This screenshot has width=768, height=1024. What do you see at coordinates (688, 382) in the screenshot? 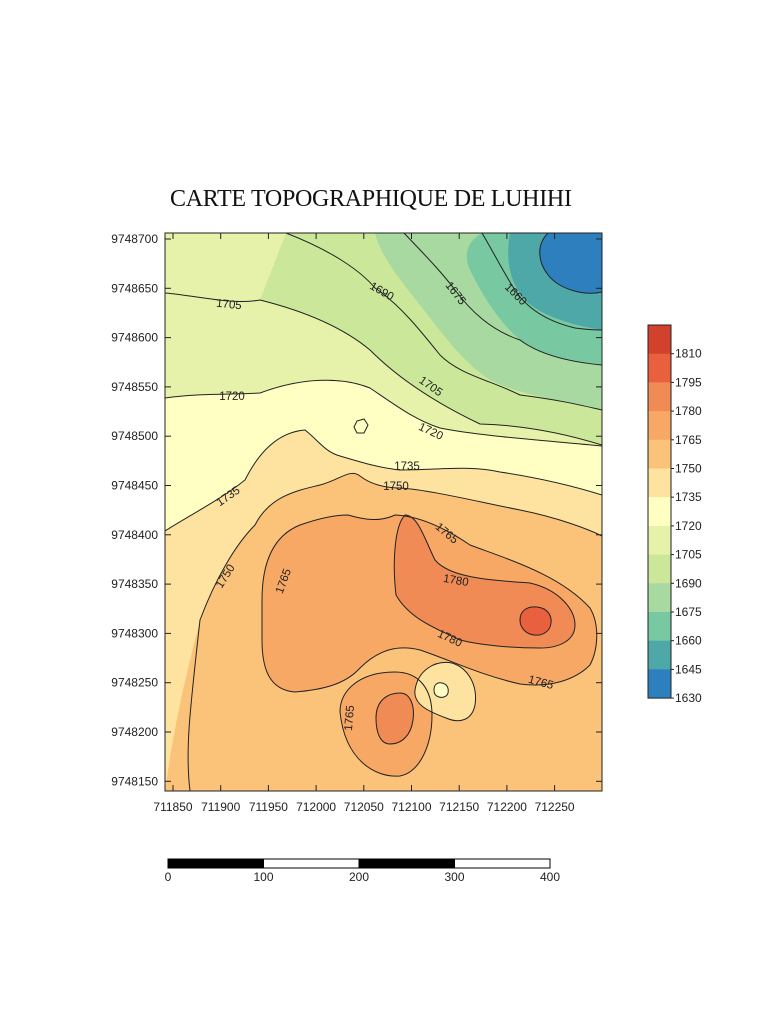
I see `legend-level-label: 1795` at bounding box center [688, 382].